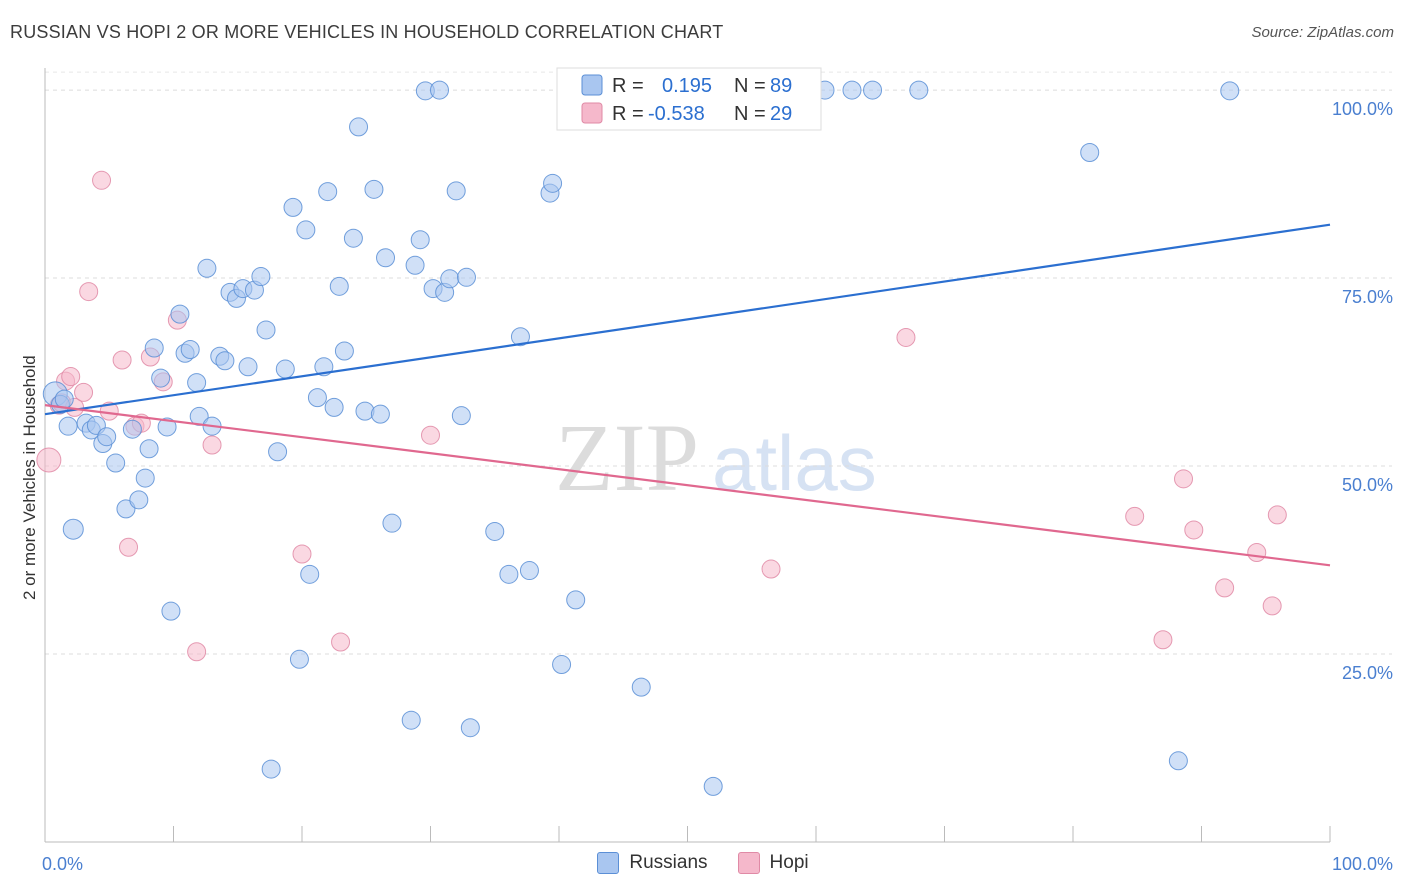 The height and width of the screenshot is (892, 1406). Describe the element at coordinates (687, 86) in the screenshot. I see `legend-r-value-russians: 0.195` at that location.